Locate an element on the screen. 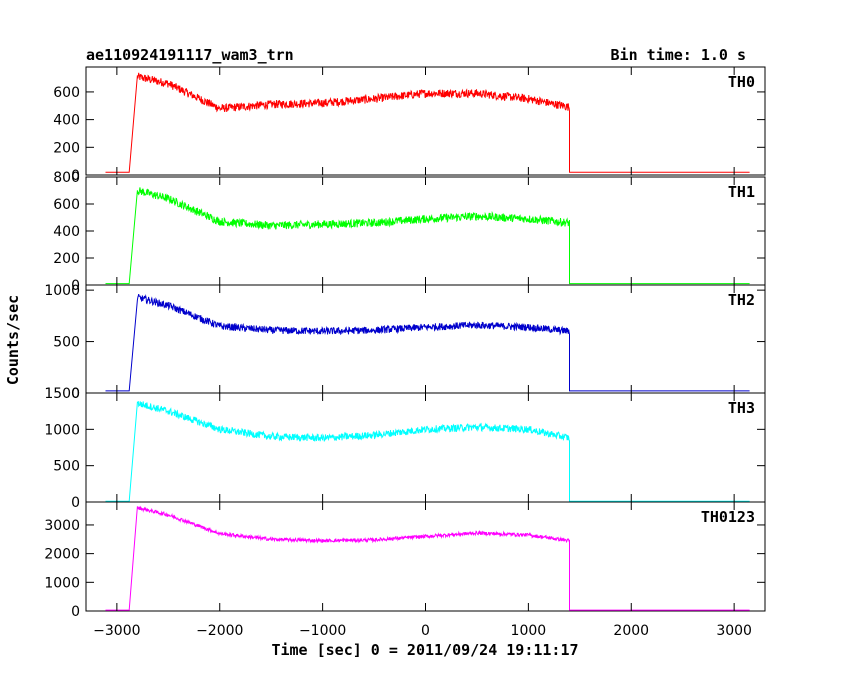  panel-label: TH2 is located at coordinates (741, 300).